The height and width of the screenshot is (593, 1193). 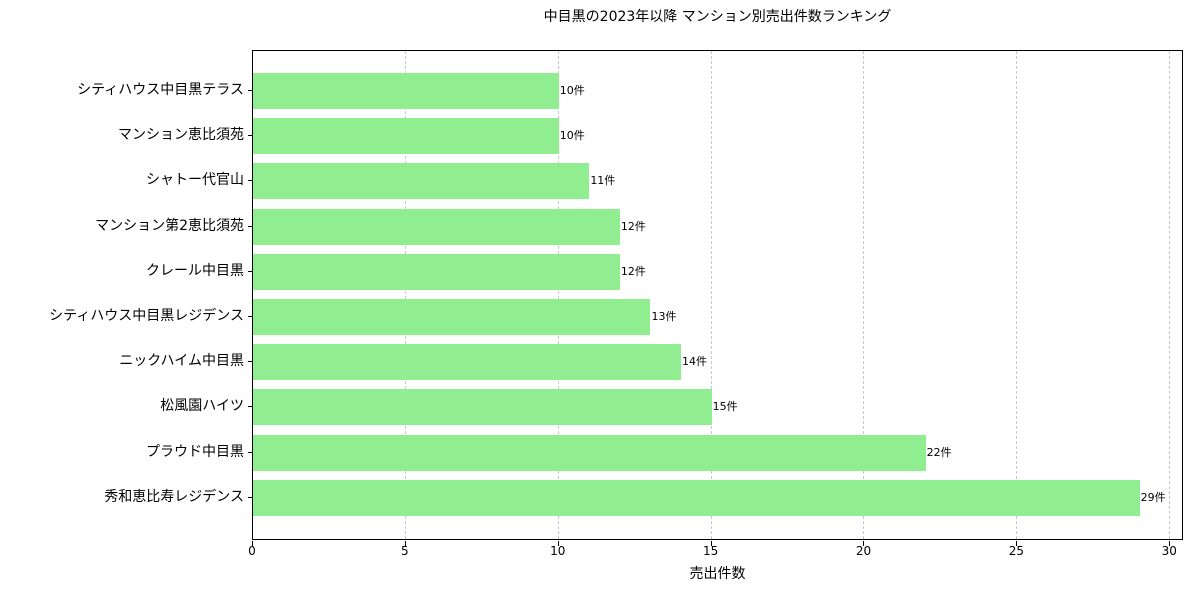 What do you see at coordinates (710, 551) in the screenshot?
I see `x-tick-label: 15` at bounding box center [710, 551].